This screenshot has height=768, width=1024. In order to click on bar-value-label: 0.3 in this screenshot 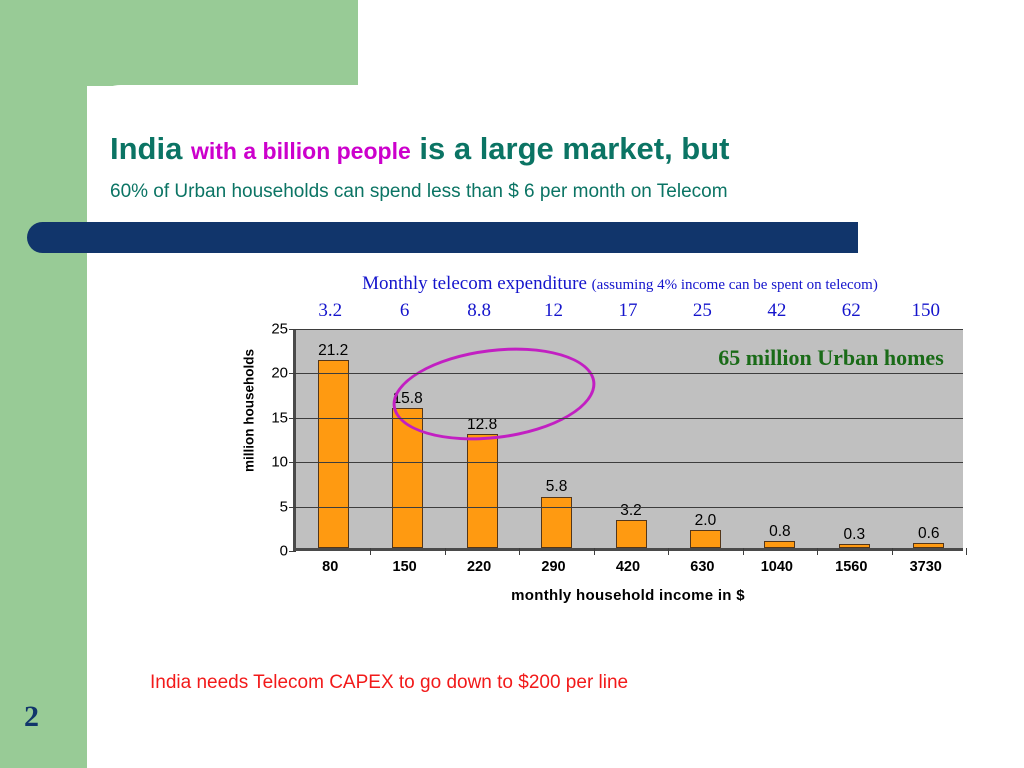, I will do `click(854, 534)`.